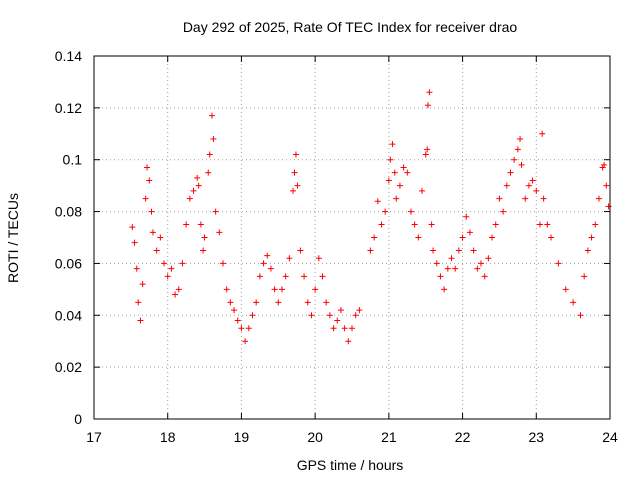 This screenshot has width=640, height=480. I want to click on y-tick-label: 0.14, so click(68, 56).